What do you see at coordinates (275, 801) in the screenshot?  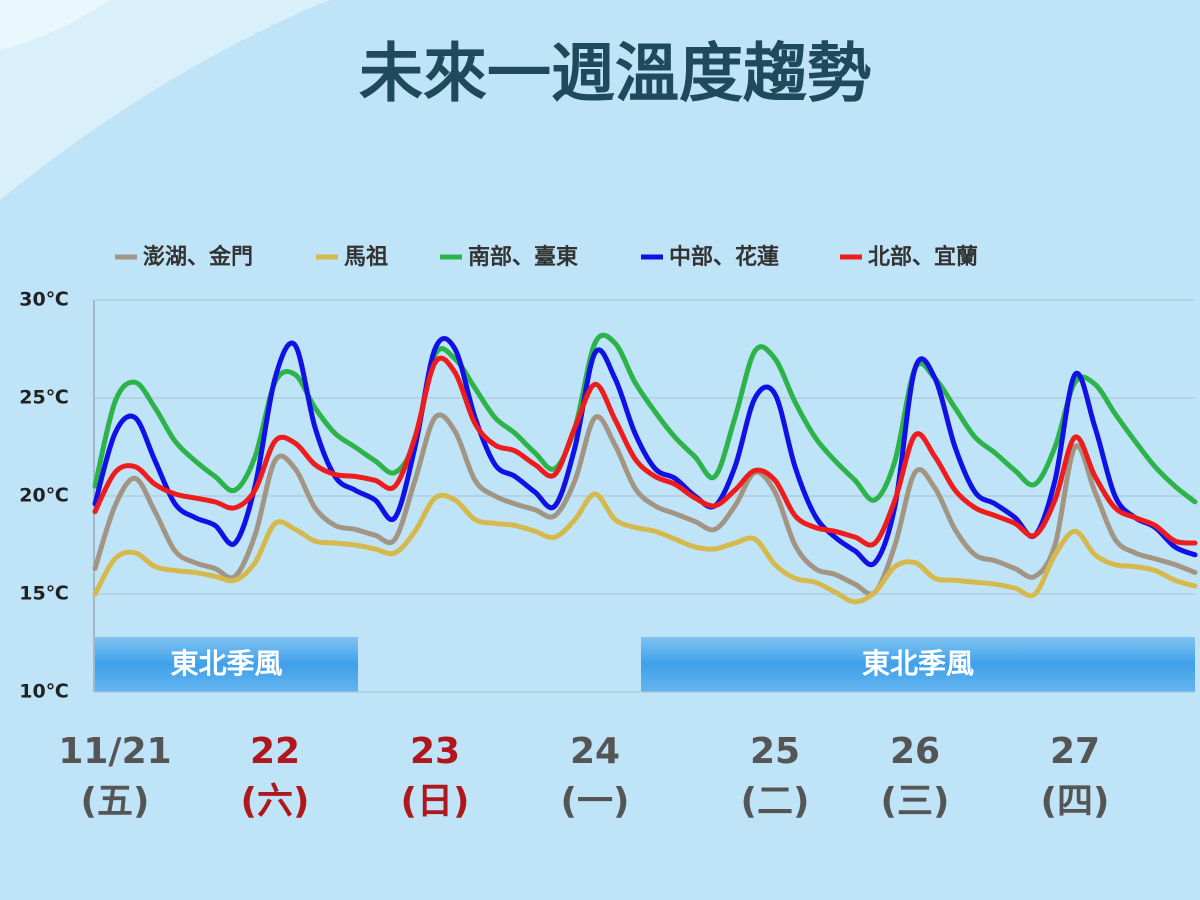 I see `x-weekday-label: (六)` at bounding box center [275, 801].